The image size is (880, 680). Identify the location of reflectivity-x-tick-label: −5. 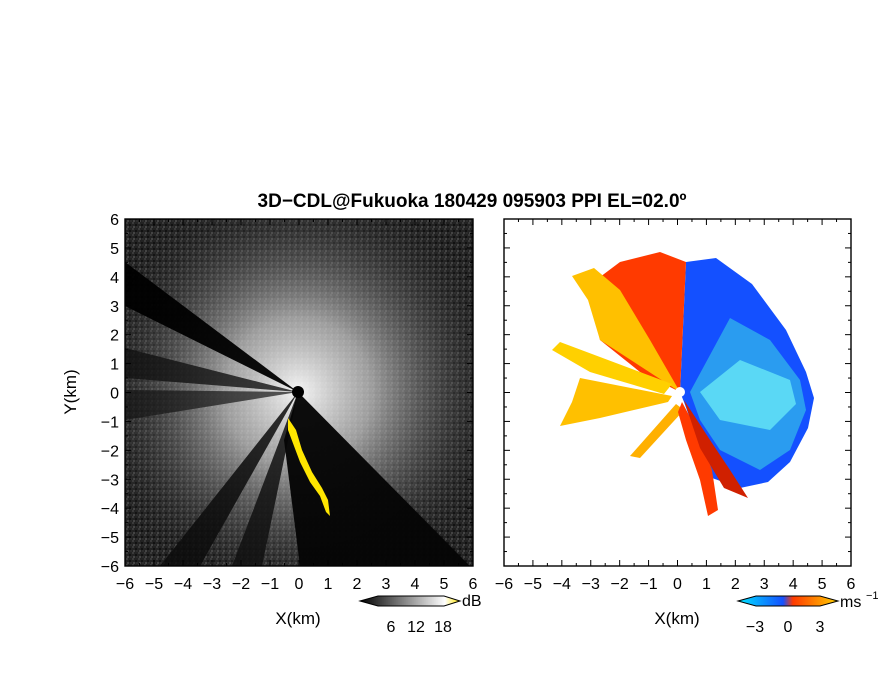
(154, 584).